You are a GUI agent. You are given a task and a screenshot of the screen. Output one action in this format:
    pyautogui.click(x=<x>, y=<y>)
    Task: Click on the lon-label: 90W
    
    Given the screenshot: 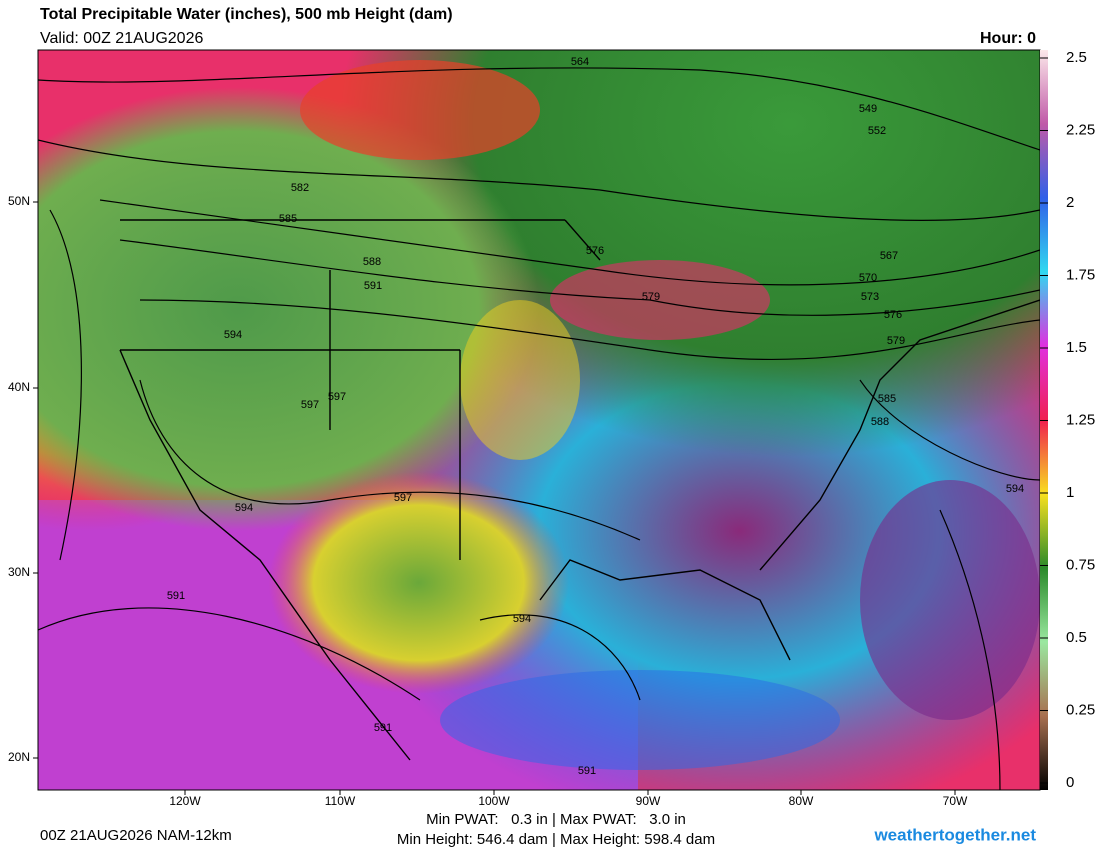 What is the action you would take?
    pyautogui.click(x=648, y=801)
    